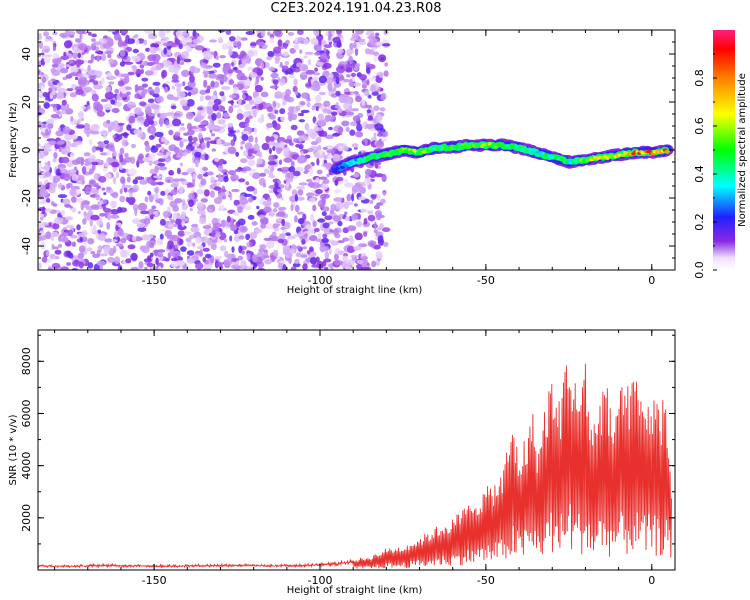  Describe the element at coordinates (26, 198) in the screenshot. I see `y-tick-label: -20` at that location.